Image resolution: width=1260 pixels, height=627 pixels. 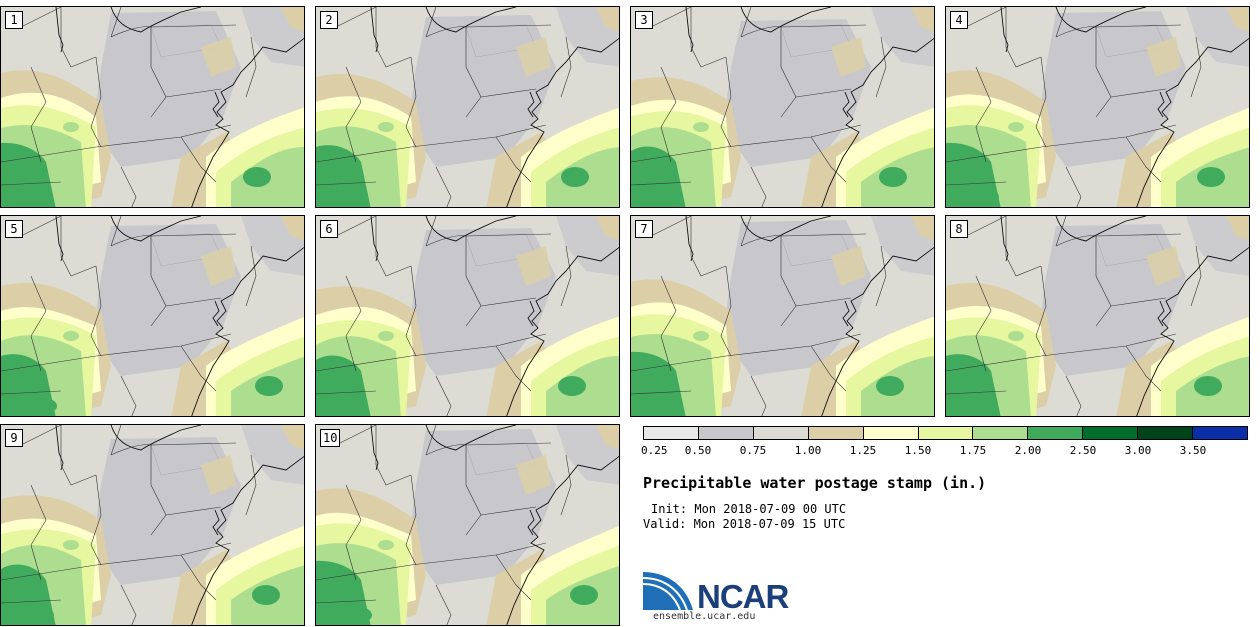 I want to click on member-number-label: 4, so click(x=959, y=20).